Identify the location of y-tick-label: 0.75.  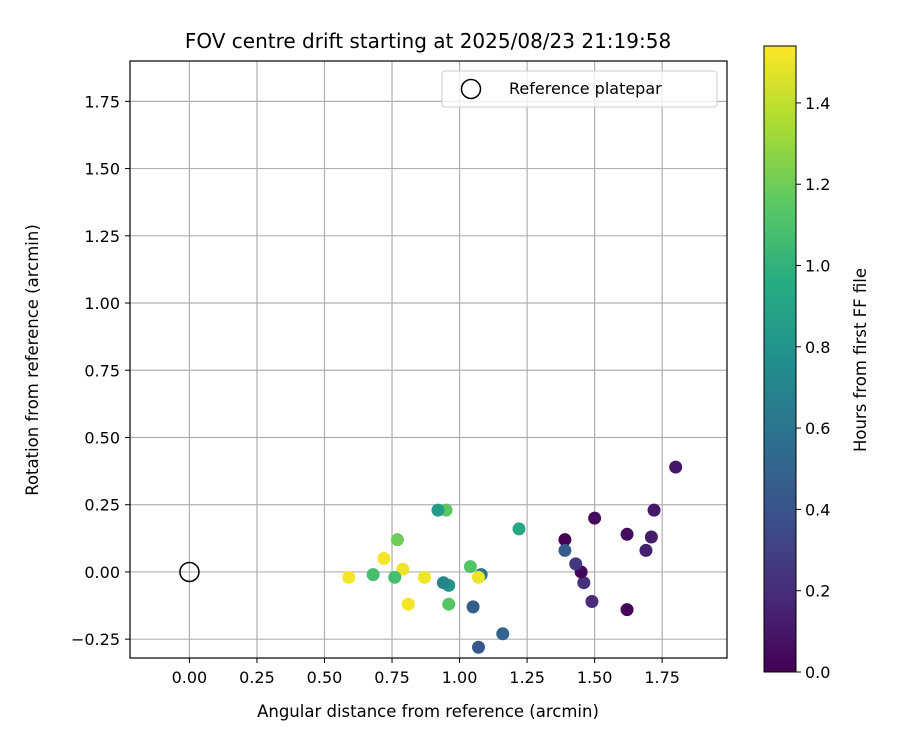
(102, 370).